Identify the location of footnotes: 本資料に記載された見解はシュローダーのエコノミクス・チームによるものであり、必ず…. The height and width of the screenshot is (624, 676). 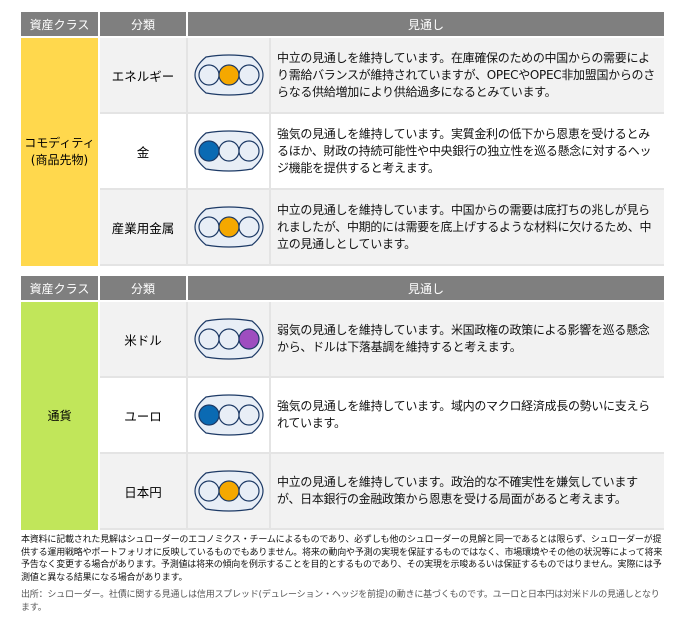
(343, 574).